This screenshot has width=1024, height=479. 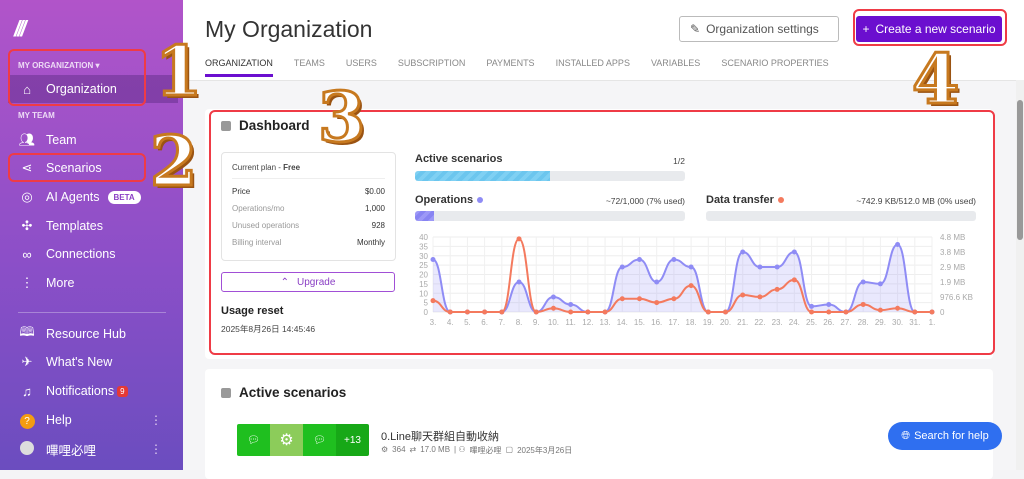 I want to click on user-icon: | ⚇, so click(x=460, y=449).